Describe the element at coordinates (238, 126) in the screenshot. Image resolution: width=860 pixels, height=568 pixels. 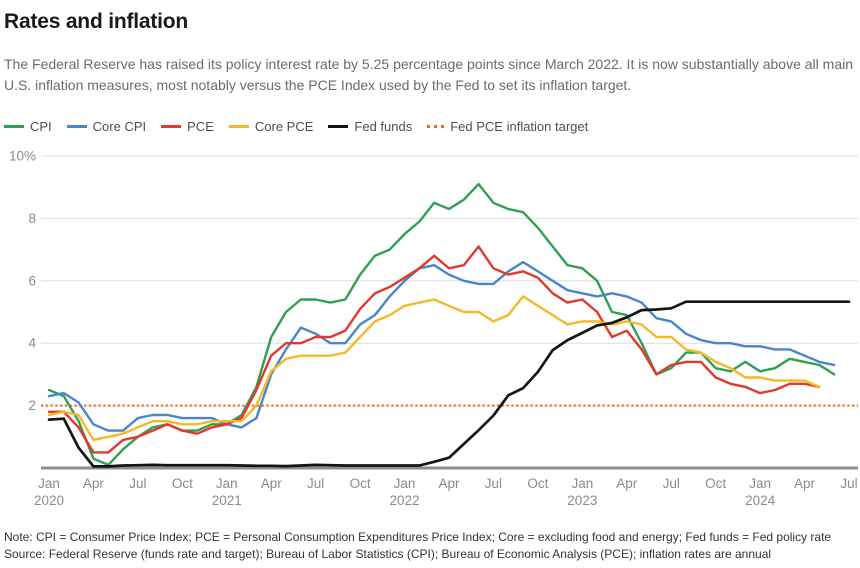
I see `legend-swatch-core-pce` at that location.